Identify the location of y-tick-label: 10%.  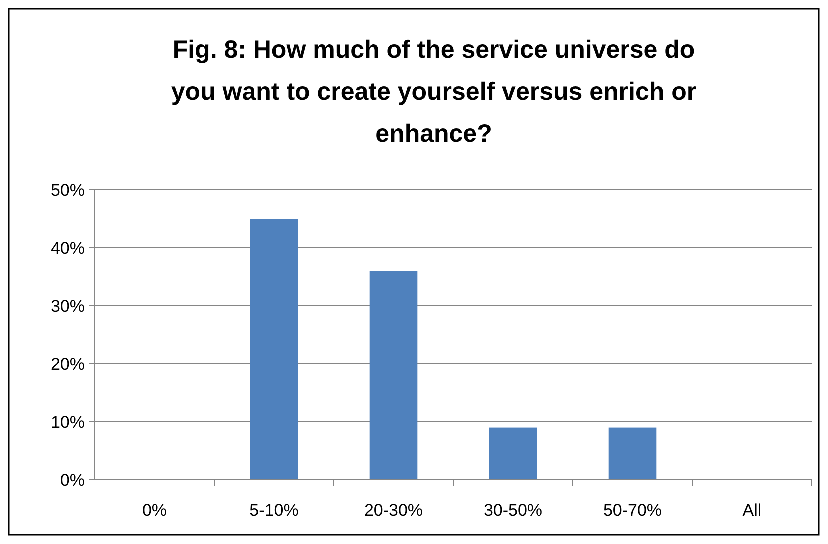
(67, 422).